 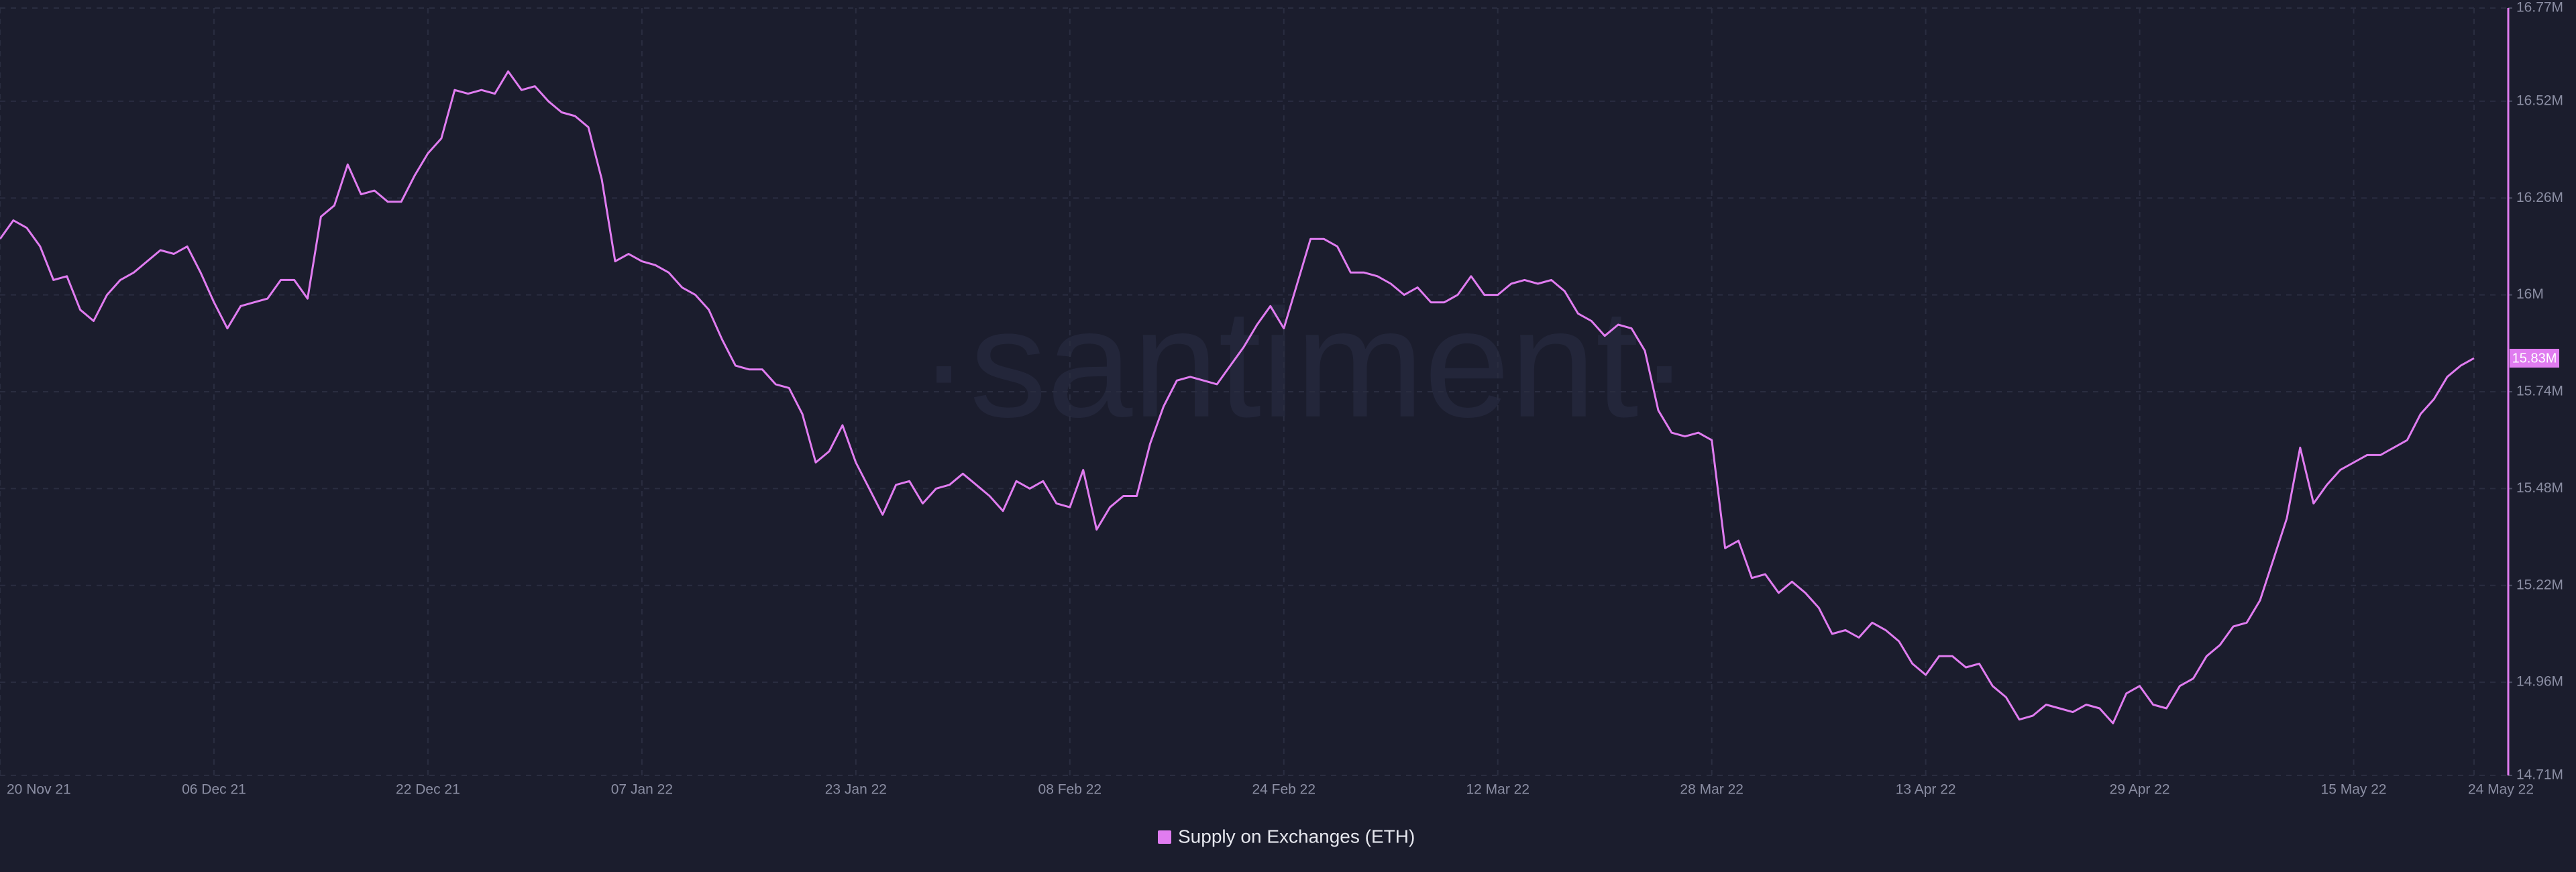 I want to click on y-tick-label: 14.71M, so click(x=2539, y=775).